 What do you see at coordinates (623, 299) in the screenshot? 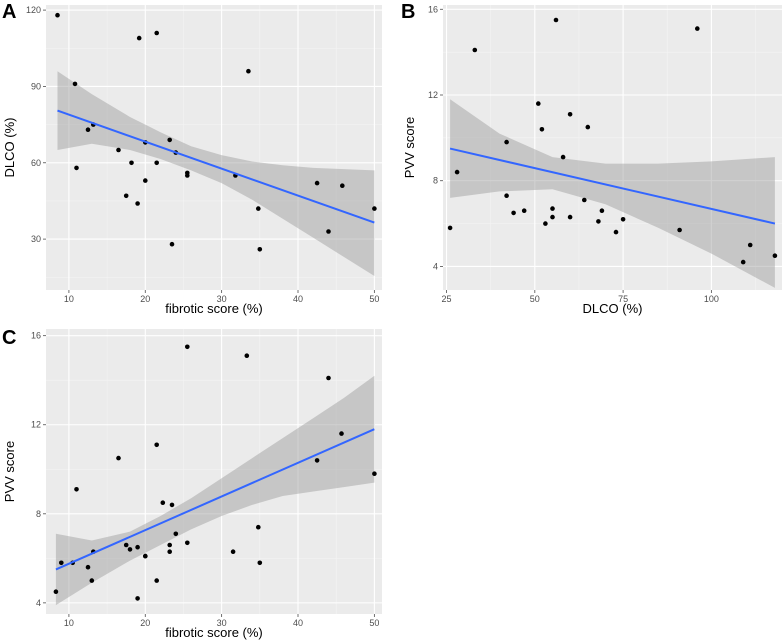
I see `x-tick-label: 75` at bounding box center [623, 299].